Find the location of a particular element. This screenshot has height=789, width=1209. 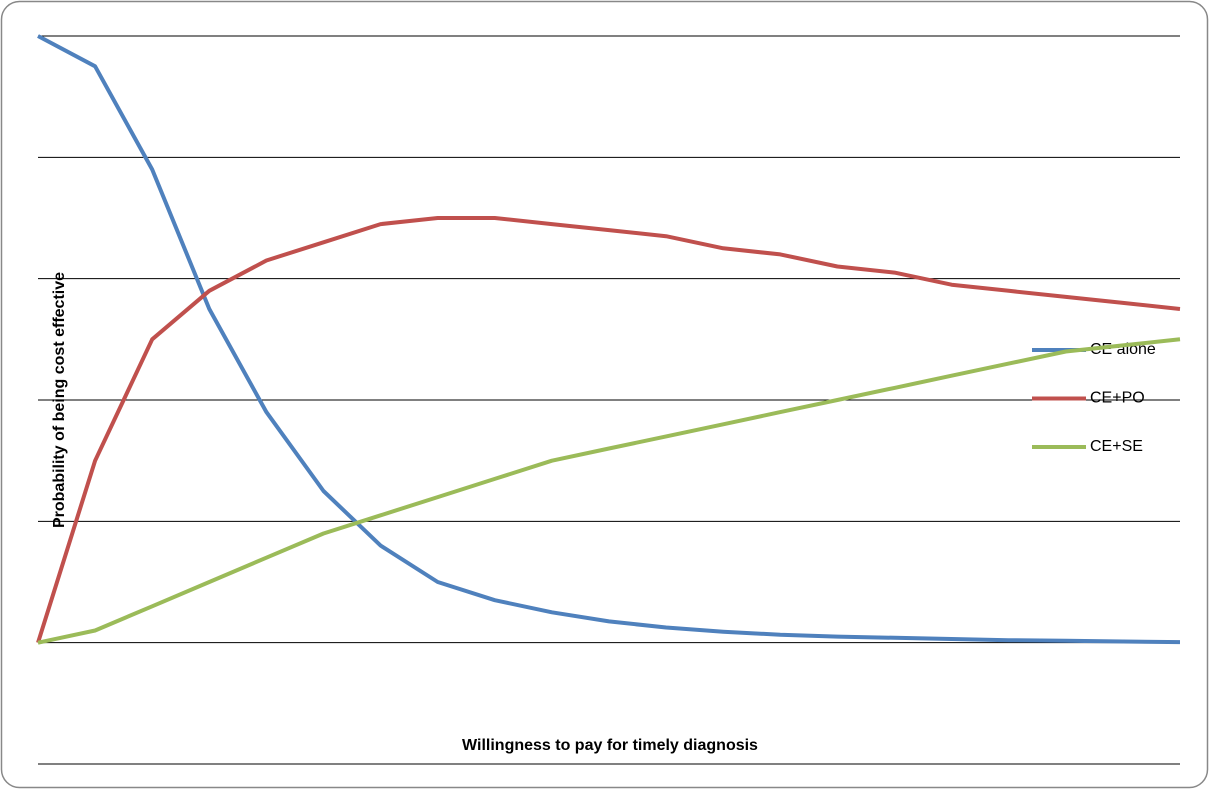

legend-label: CE+PO is located at coordinates (1117, 398).